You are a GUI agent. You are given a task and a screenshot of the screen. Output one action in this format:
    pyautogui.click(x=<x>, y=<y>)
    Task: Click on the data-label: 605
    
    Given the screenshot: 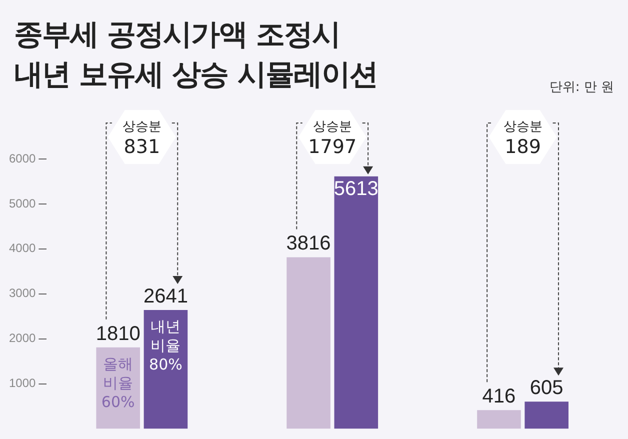 What is the action you would take?
    pyautogui.click(x=547, y=388)
    